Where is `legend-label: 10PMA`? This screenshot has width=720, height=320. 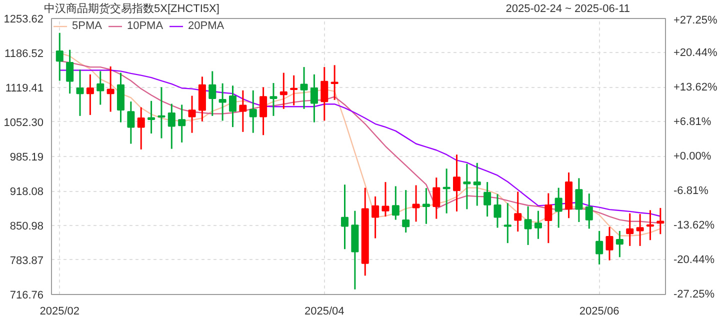
legend-label: 10PMA is located at coordinates (145, 26).